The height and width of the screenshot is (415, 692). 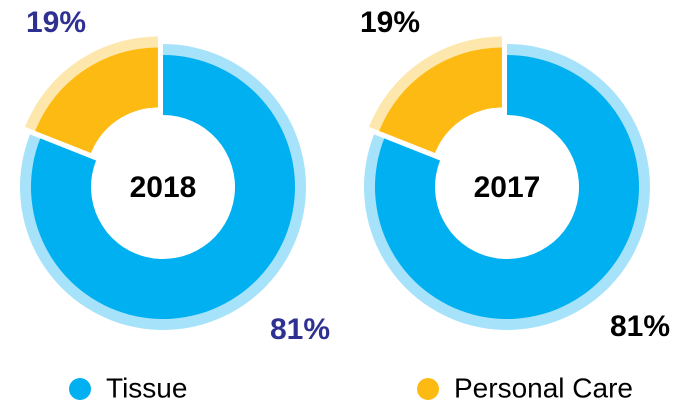 I want to click on legend-label: Personal Care, so click(x=543, y=387).